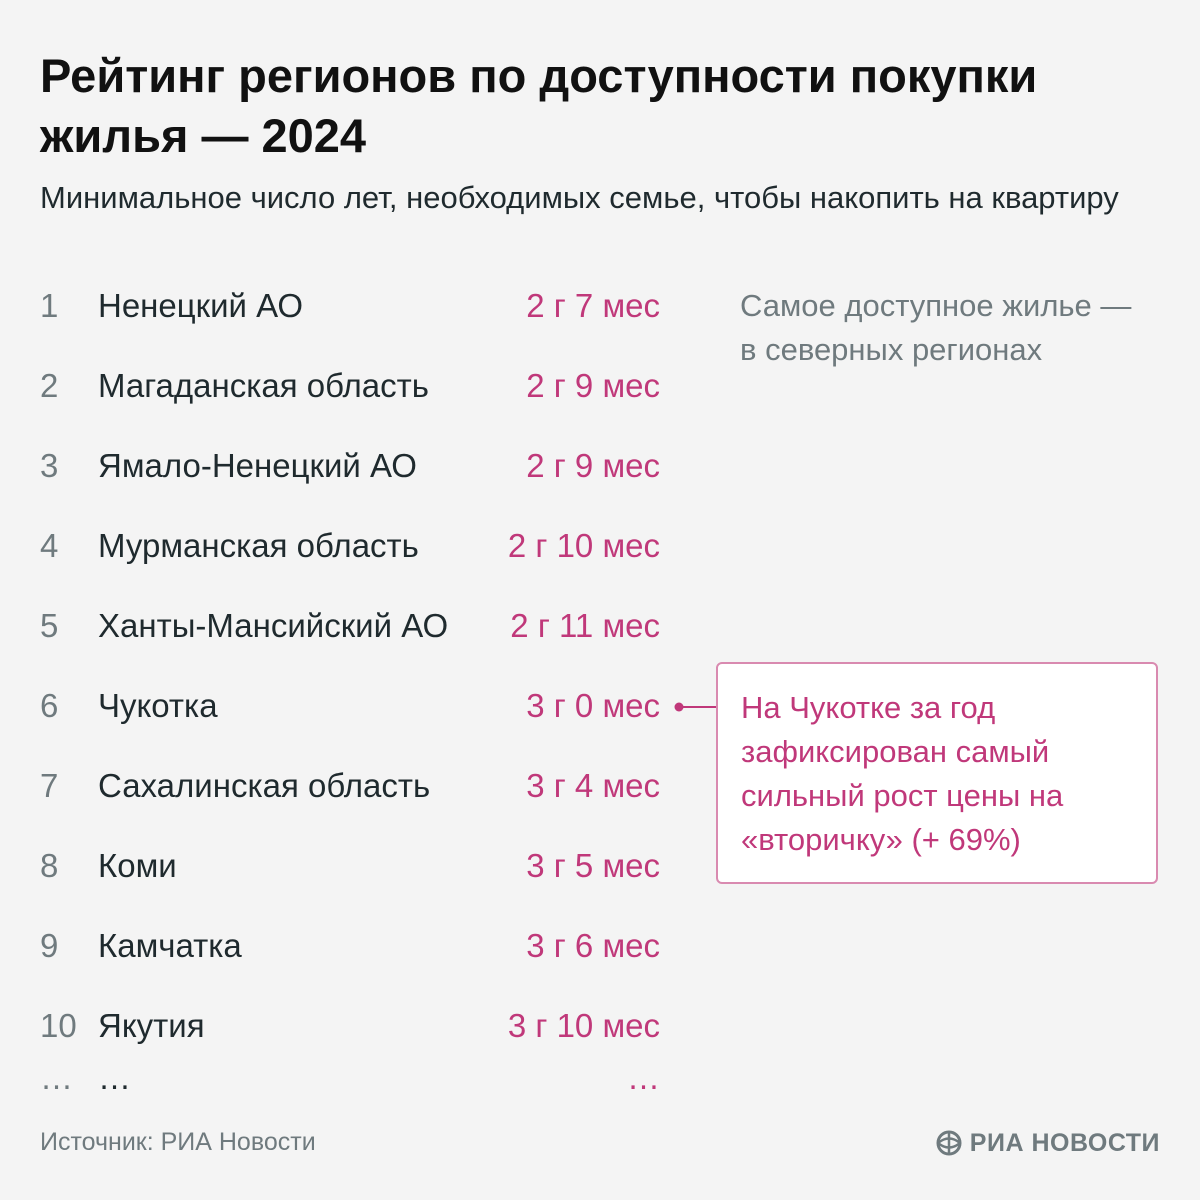 This screenshot has height=1200, width=1200. I want to click on region-name: Мурманская область, so click(258, 545).